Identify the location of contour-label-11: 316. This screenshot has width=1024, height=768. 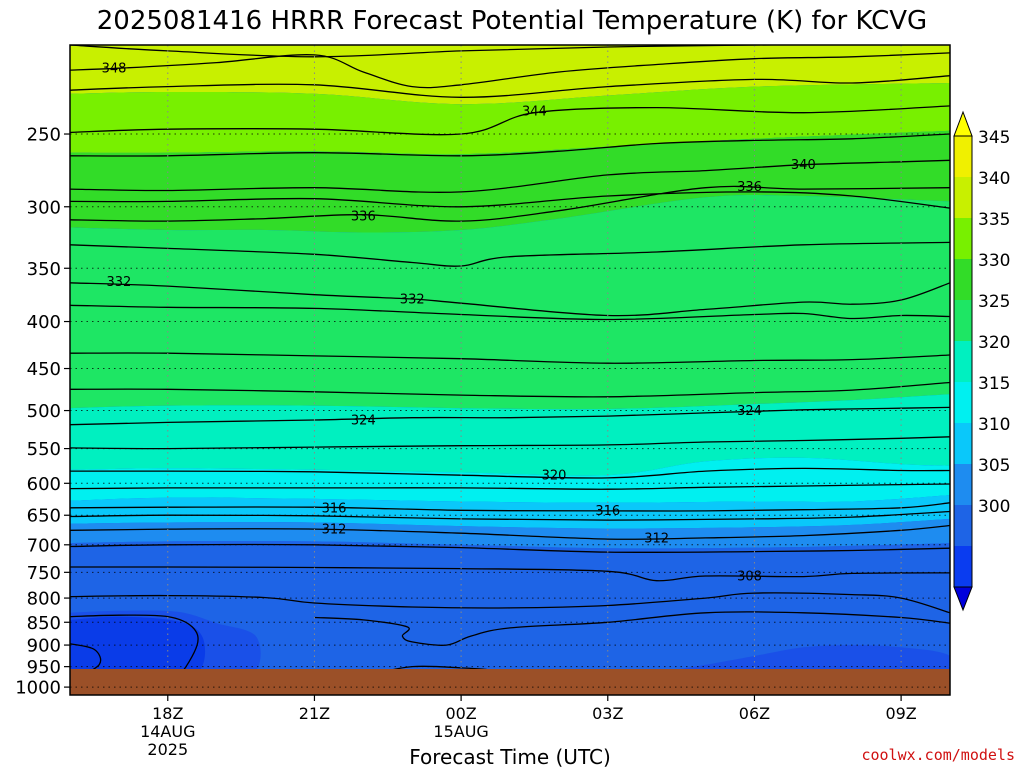
(607, 511).